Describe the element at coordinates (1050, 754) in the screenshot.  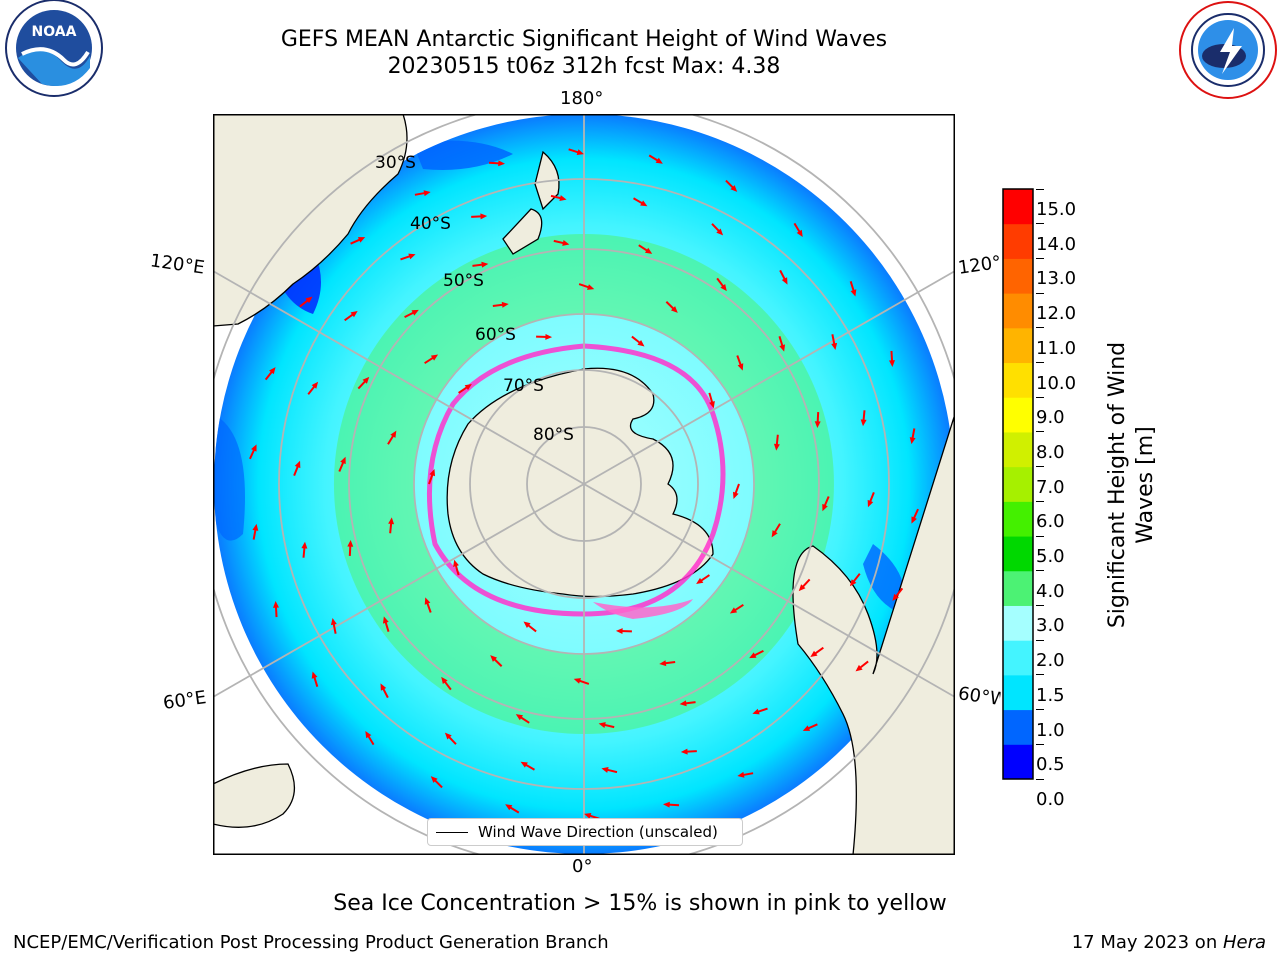
I see `colorbar-tick: 0.5` at that location.